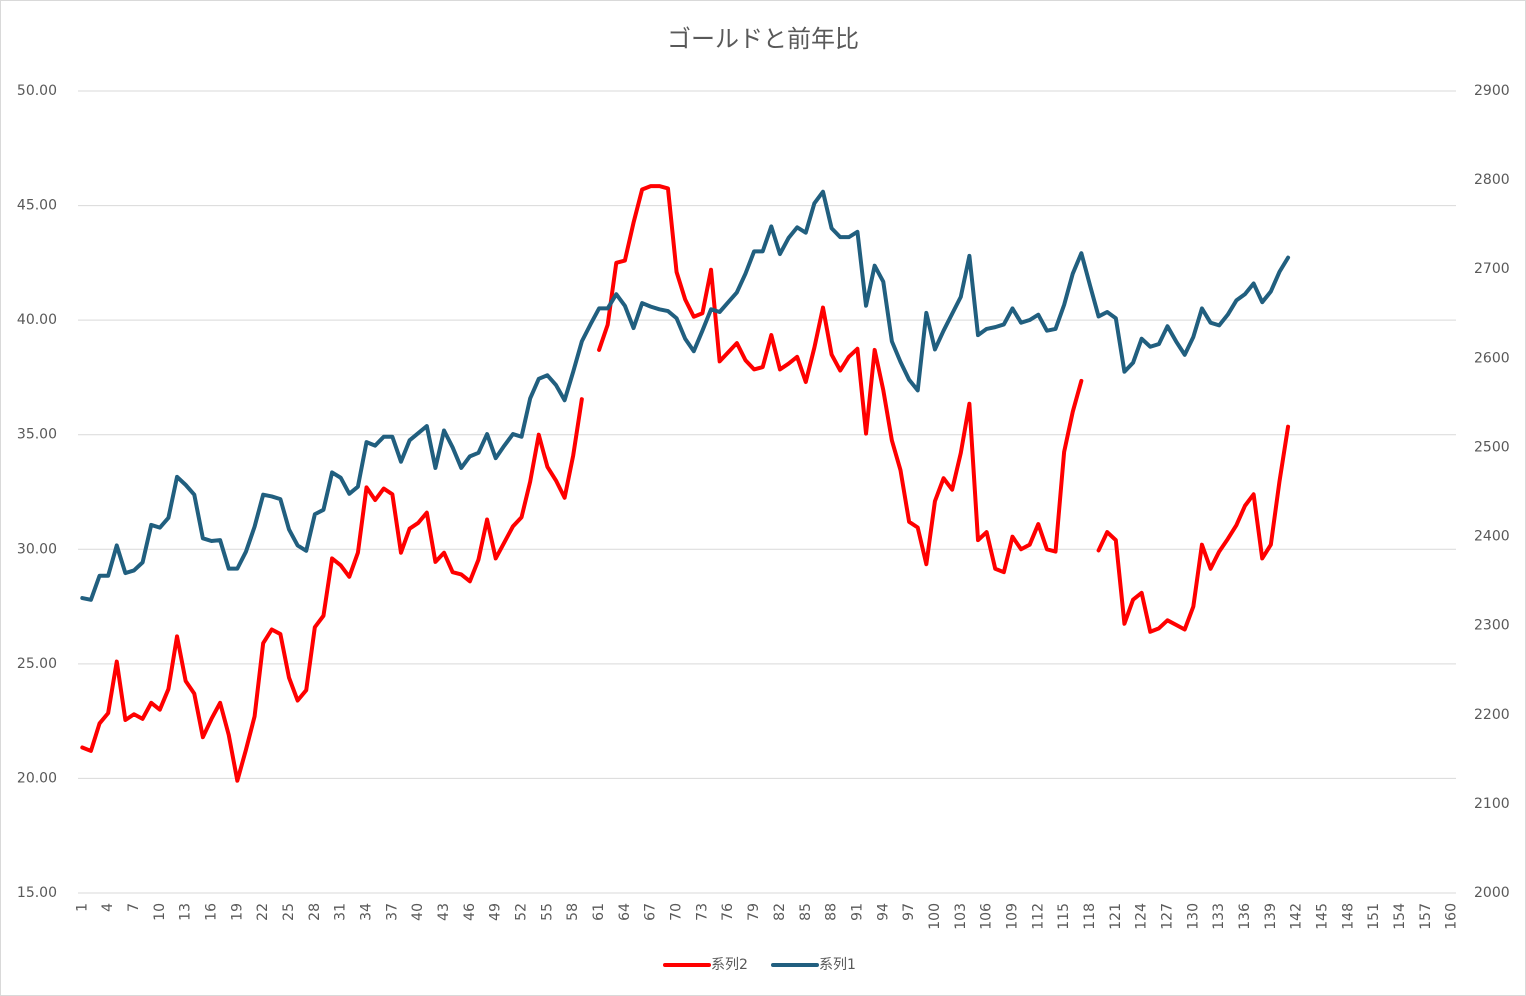  Describe the element at coordinates (1297, 916) in the screenshot. I see `x-tick-label: 142` at that location.